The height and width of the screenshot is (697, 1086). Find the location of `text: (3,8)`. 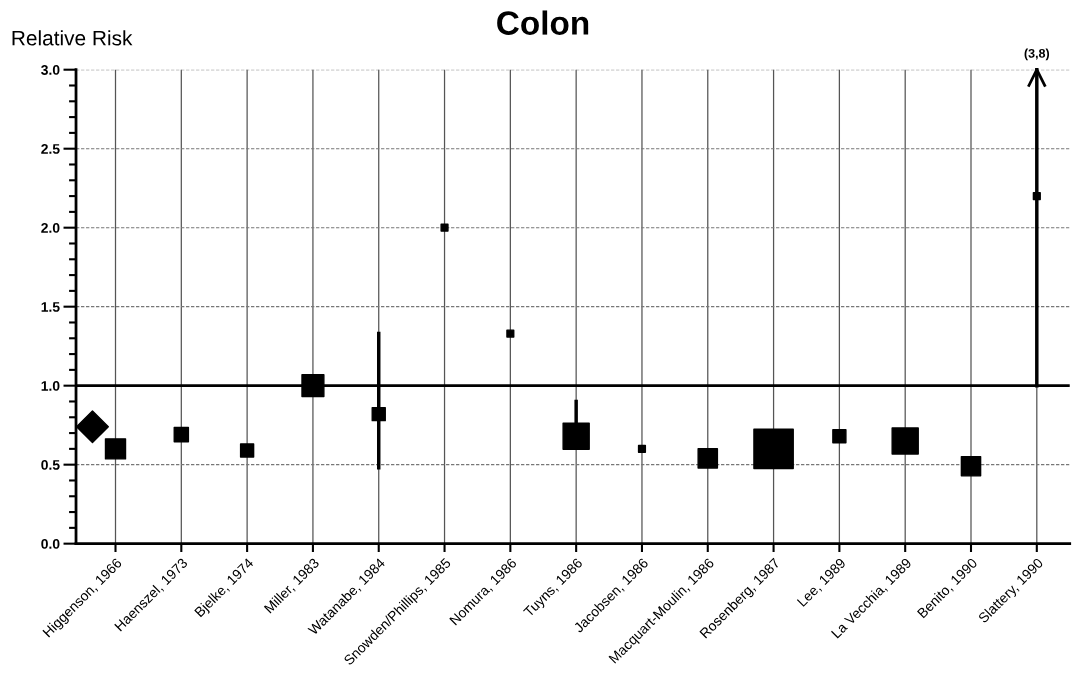

text: (3,8) is located at coordinates (1037, 54).